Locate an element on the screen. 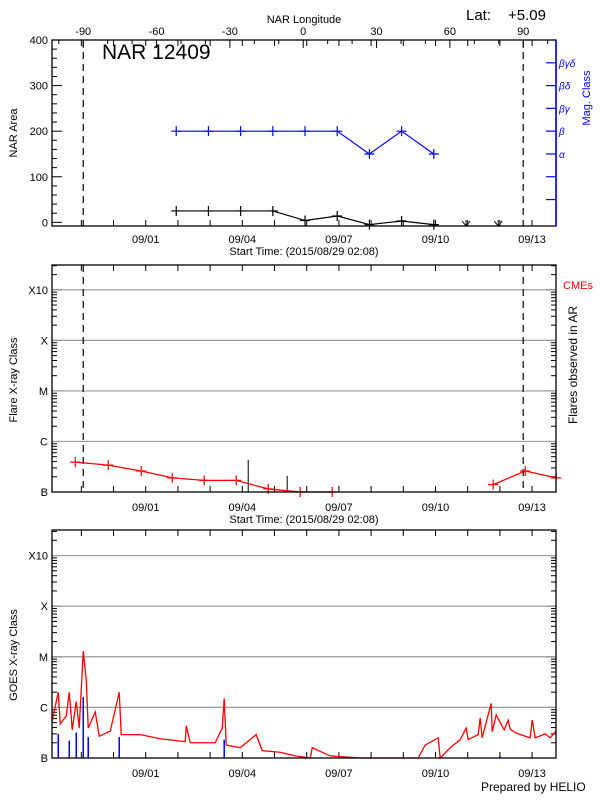 The width and height of the screenshot is (600, 800). longitude-tick-label: 30 is located at coordinates (376, 32).